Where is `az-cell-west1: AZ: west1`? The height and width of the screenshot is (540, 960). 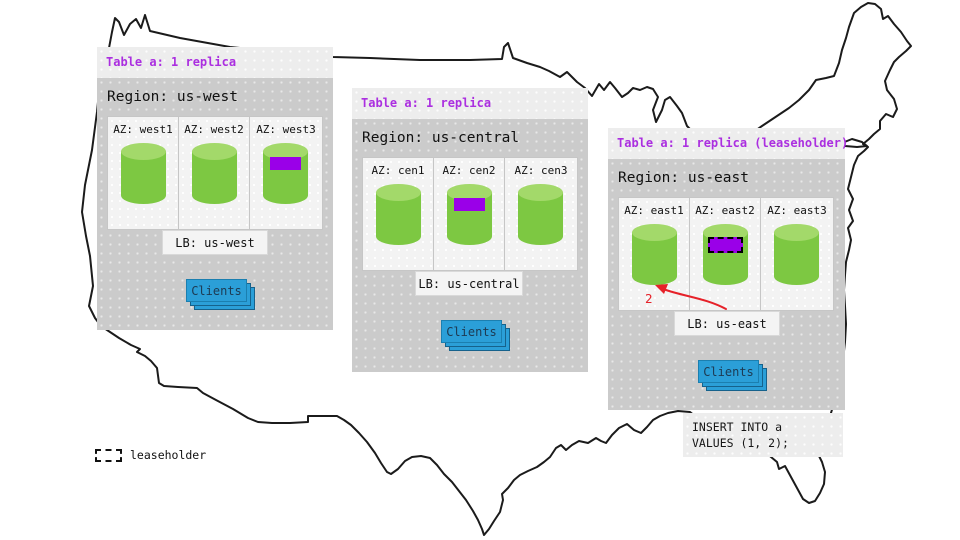 az-cell-west1: AZ: west1 is located at coordinates (143, 173).